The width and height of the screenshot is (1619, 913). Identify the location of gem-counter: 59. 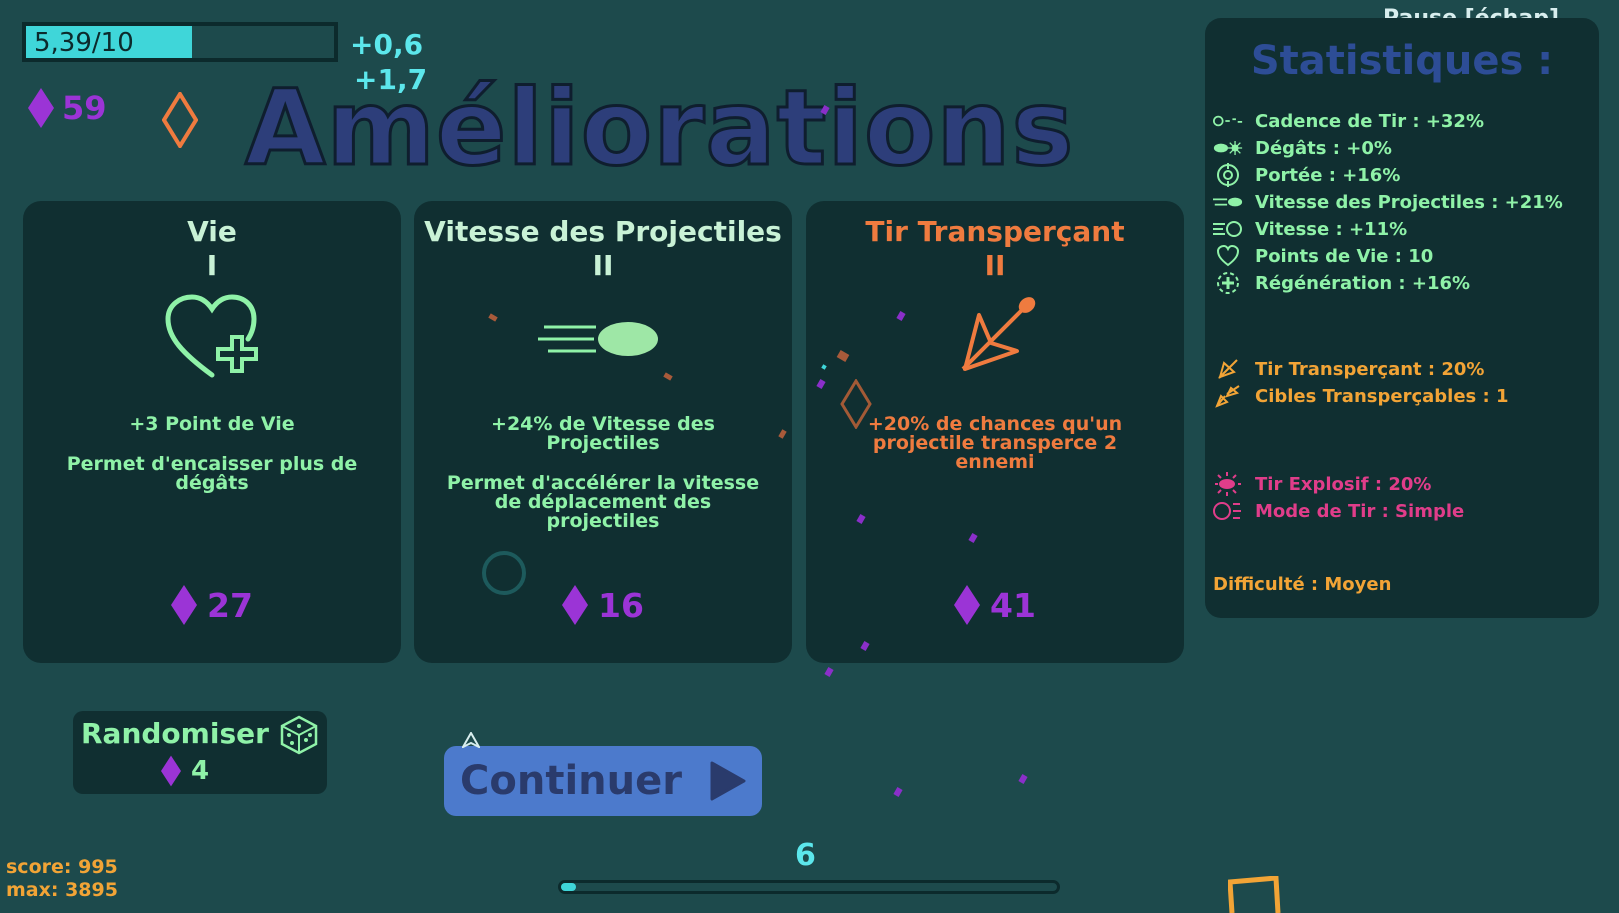
(67, 108).